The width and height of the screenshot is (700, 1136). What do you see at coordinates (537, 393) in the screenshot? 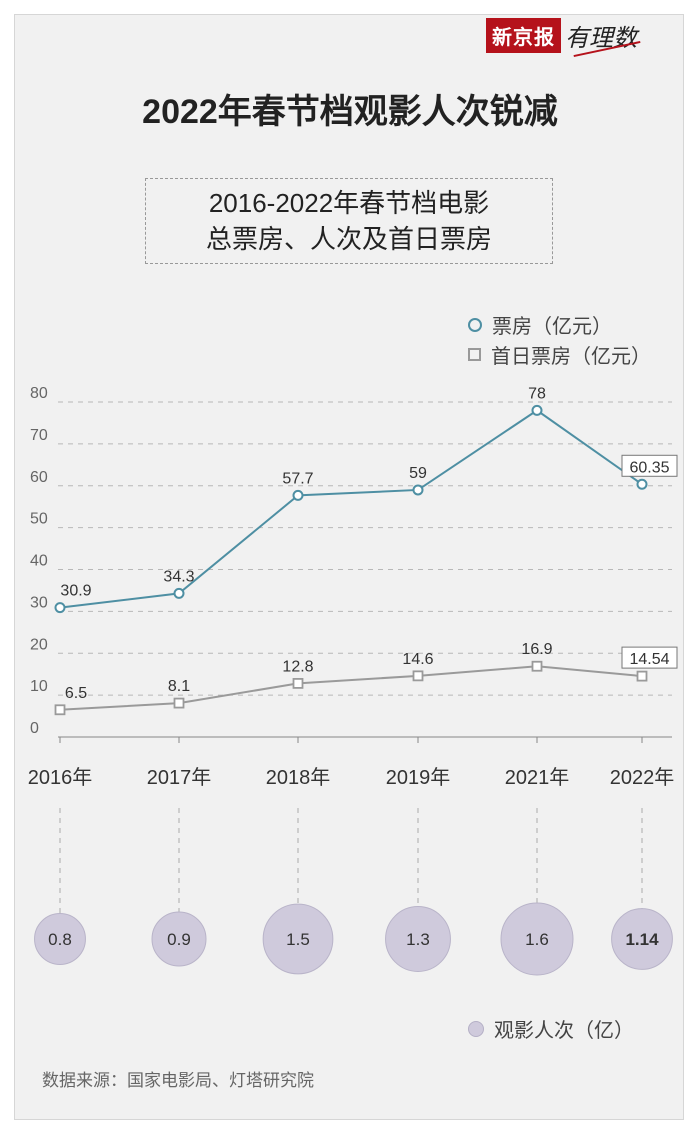
I see `box-office-data-label: 78` at bounding box center [537, 393].